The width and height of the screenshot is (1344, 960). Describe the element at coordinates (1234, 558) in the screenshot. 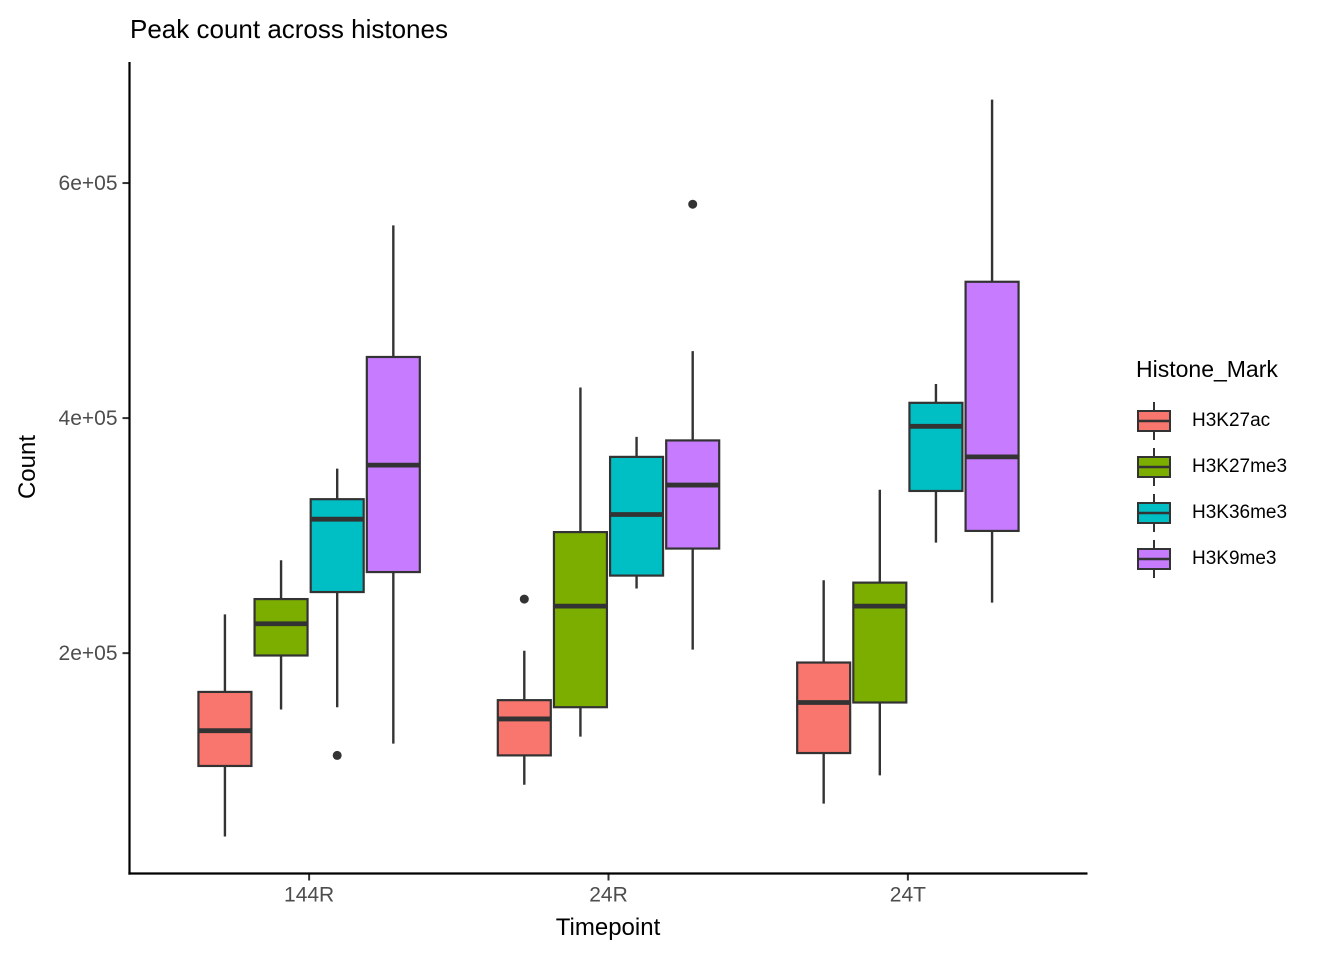

I see `legend-item-label: H3K9me3` at that location.